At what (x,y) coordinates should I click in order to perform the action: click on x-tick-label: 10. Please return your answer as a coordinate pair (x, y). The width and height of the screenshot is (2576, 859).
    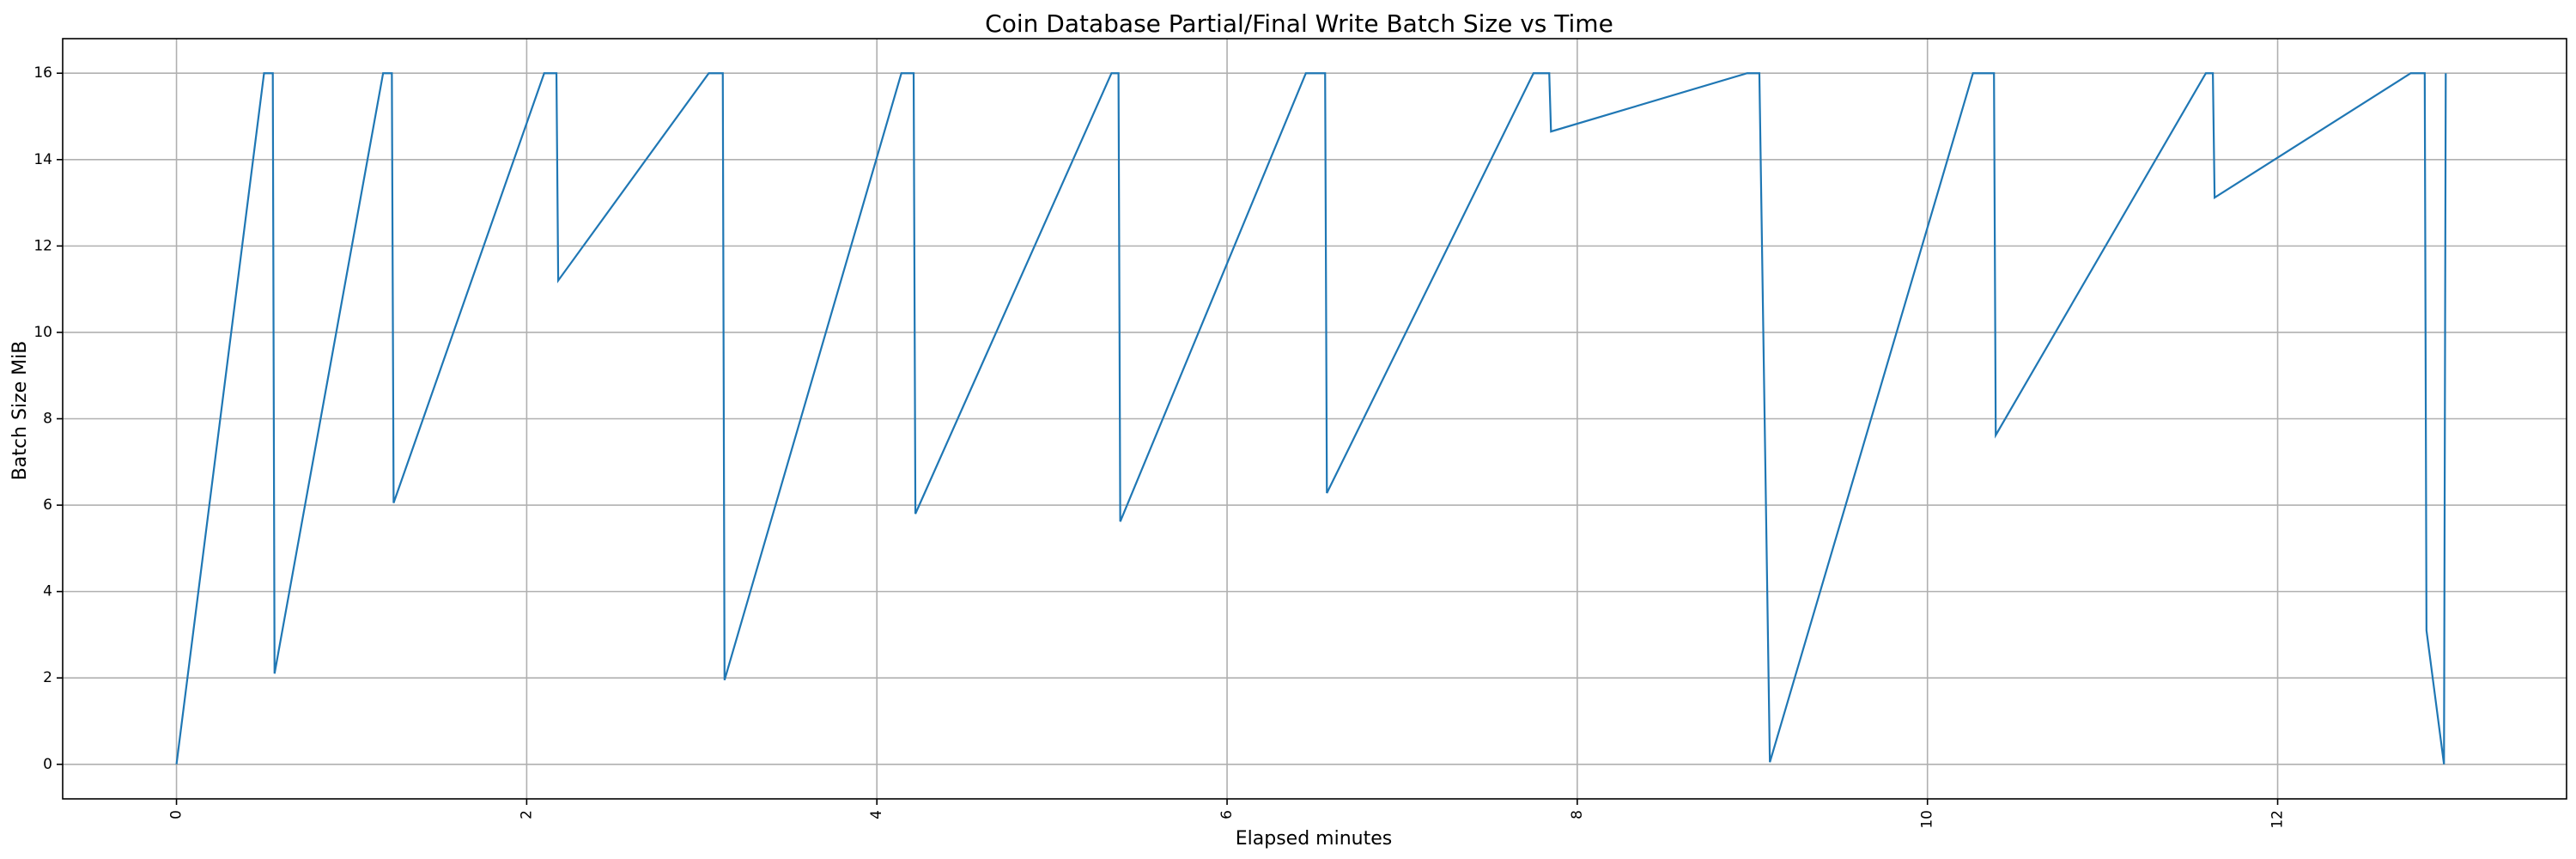
    Looking at the image, I should click on (1928, 819).